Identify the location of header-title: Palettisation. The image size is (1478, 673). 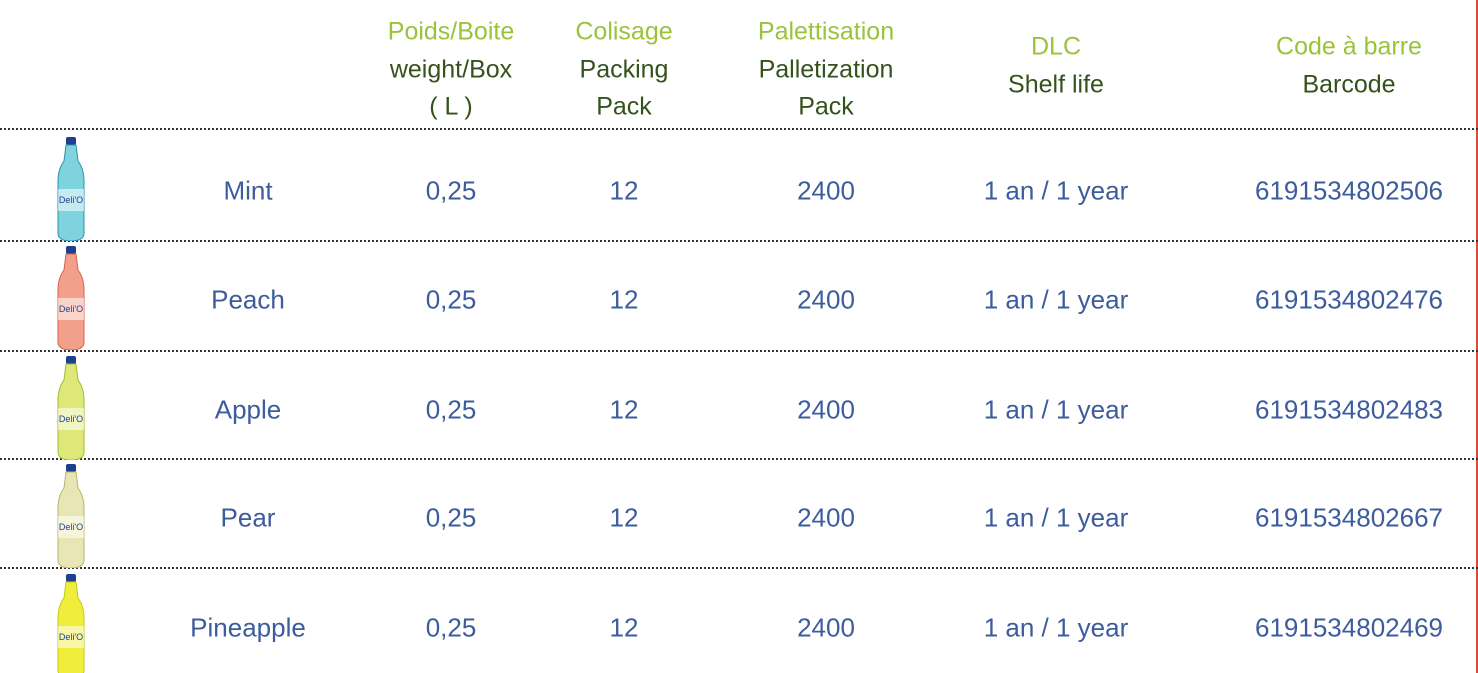
(826, 31).